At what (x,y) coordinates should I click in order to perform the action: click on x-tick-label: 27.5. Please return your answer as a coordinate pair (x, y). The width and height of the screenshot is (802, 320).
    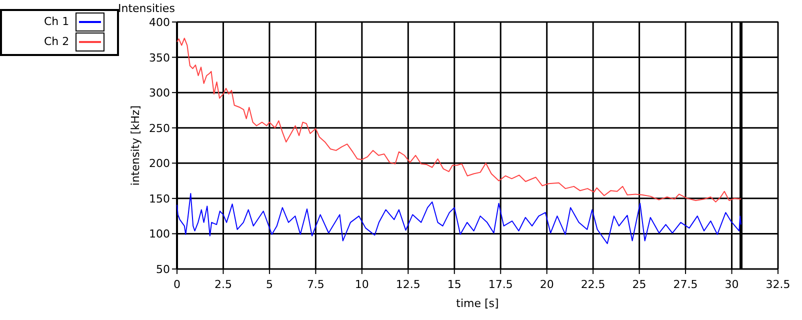
    Looking at the image, I should click on (685, 284).